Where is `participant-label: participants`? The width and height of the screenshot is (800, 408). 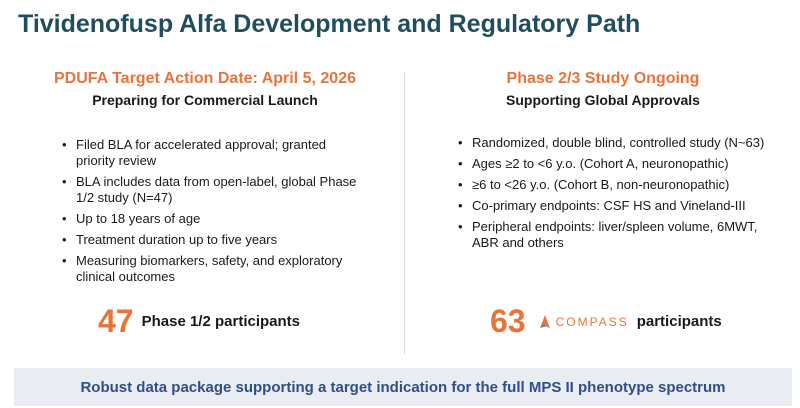
participant-label: participants is located at coordinates (679, 321).